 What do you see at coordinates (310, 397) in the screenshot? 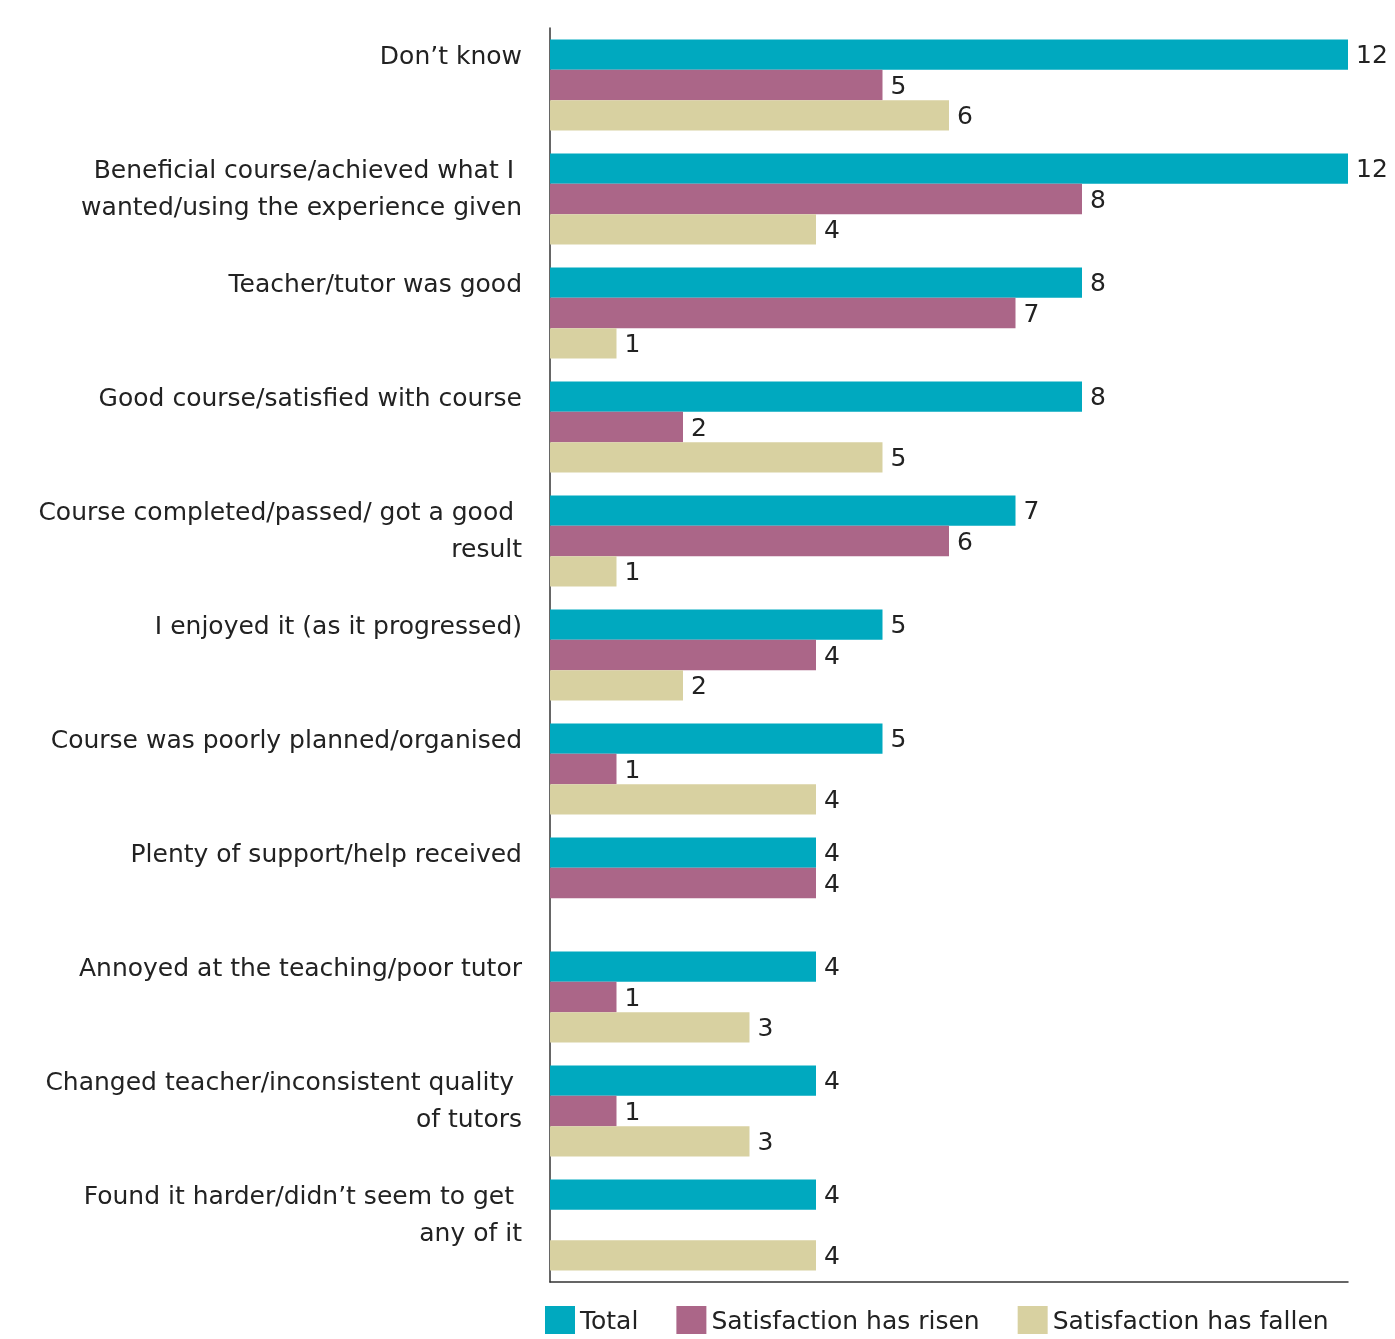
I see `y-tick-label: Good course/satisfied with course` at bounding box center [310, 397].